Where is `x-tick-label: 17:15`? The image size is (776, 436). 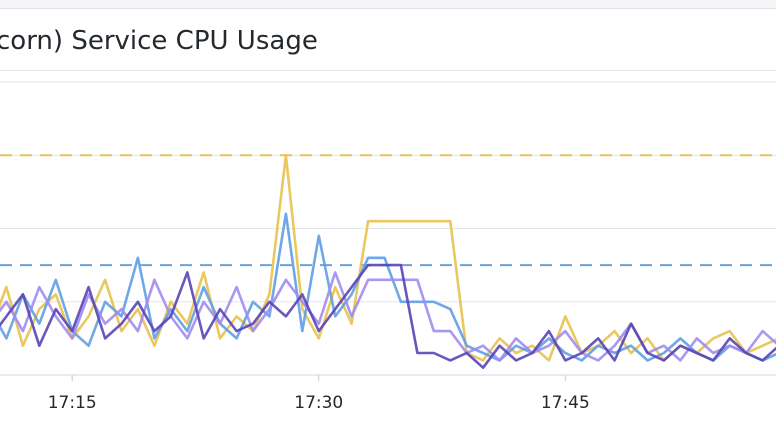
x-tick-label: 17:15 is located at coordinates (72, 403).